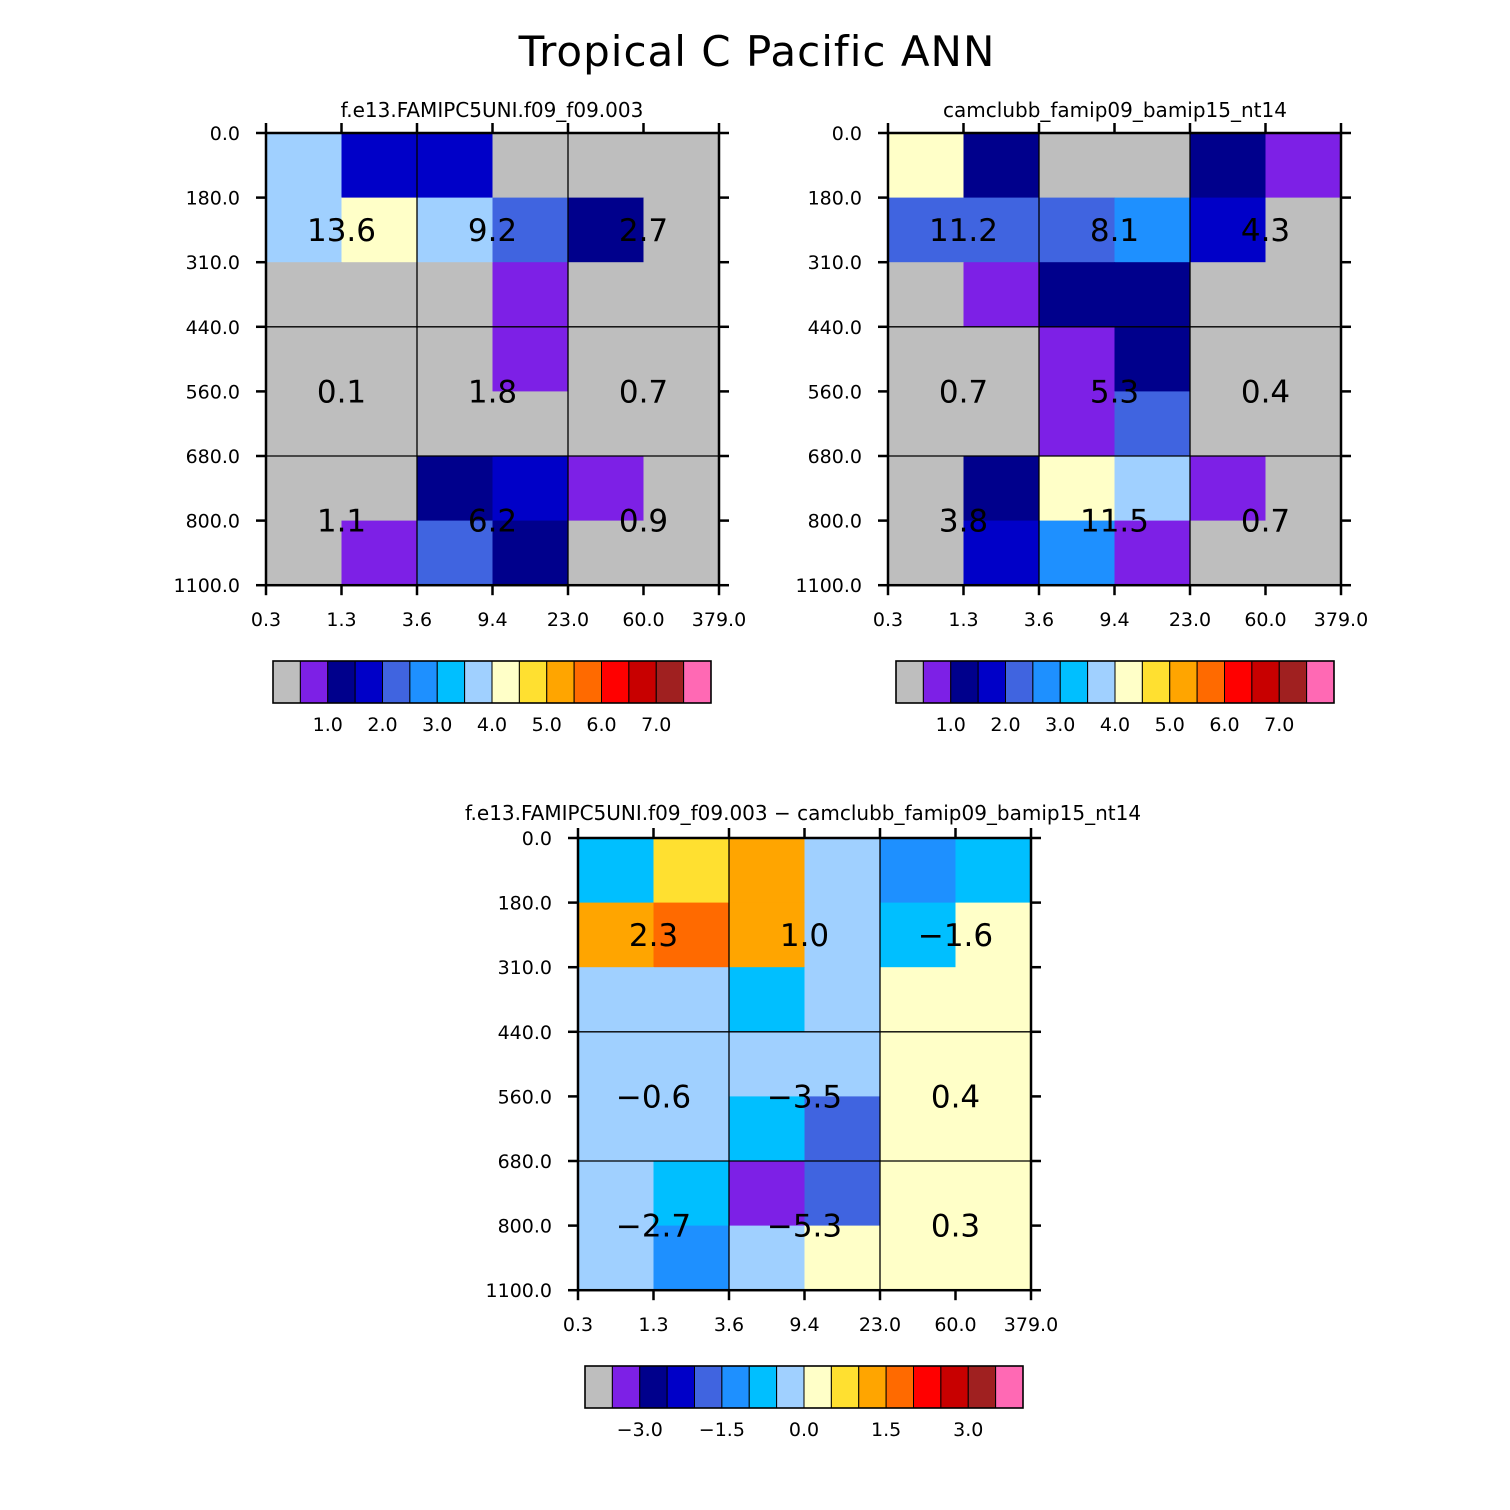 This screenshot has width=1510, height=1510. Describe the element at coordinates (804, 1227) in the screenshot. I see `box-value-label: −5.3` at that location.